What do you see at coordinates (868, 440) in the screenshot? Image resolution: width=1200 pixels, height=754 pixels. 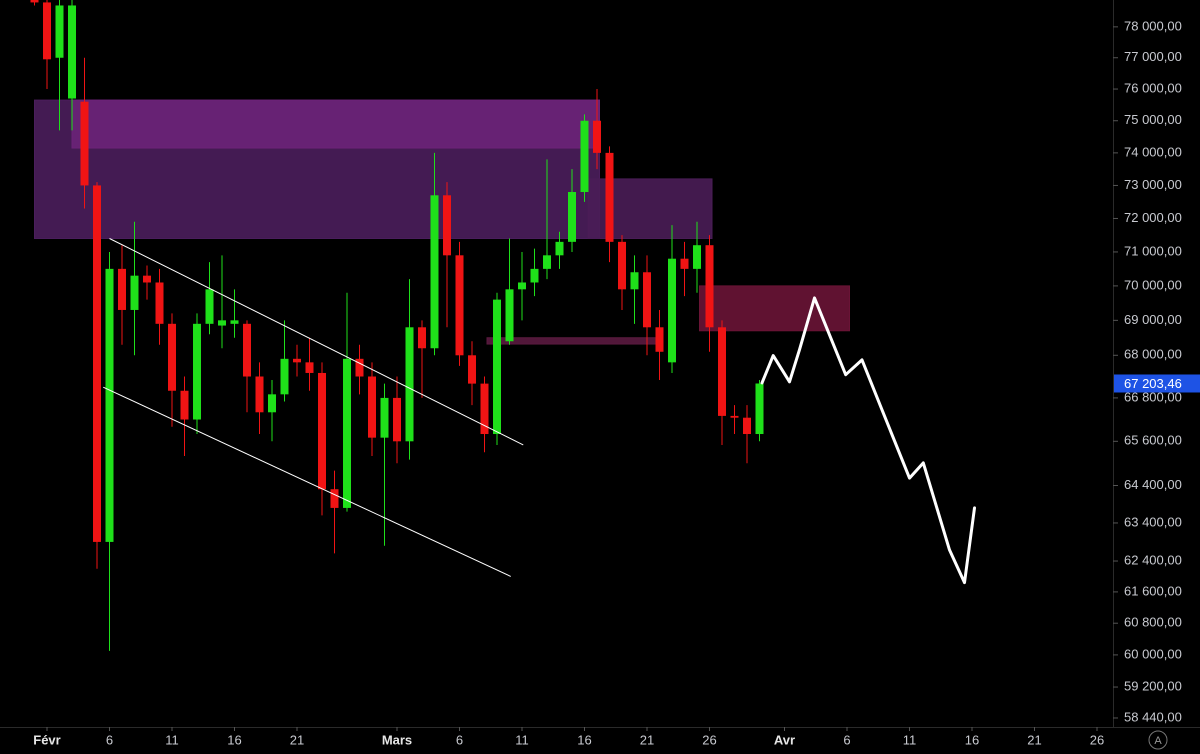 I see `projection-path` at bounding box center [868, 440].